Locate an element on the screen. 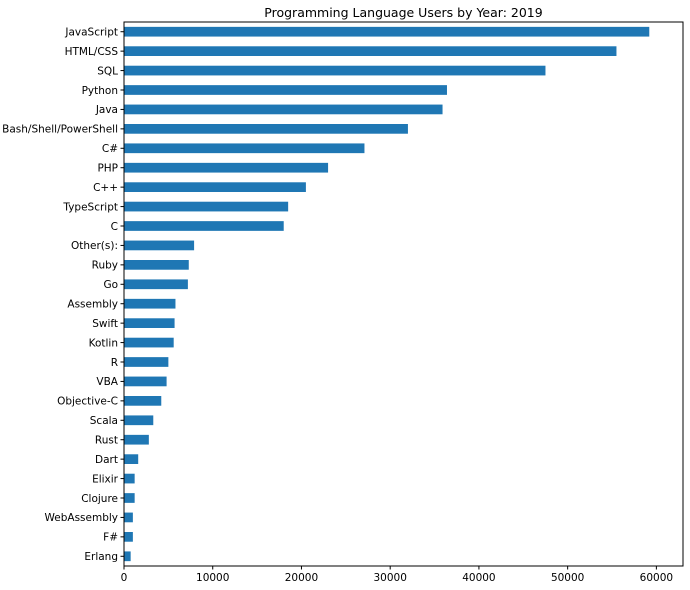  y-tick-label: R is located at coordinates (114, 363).